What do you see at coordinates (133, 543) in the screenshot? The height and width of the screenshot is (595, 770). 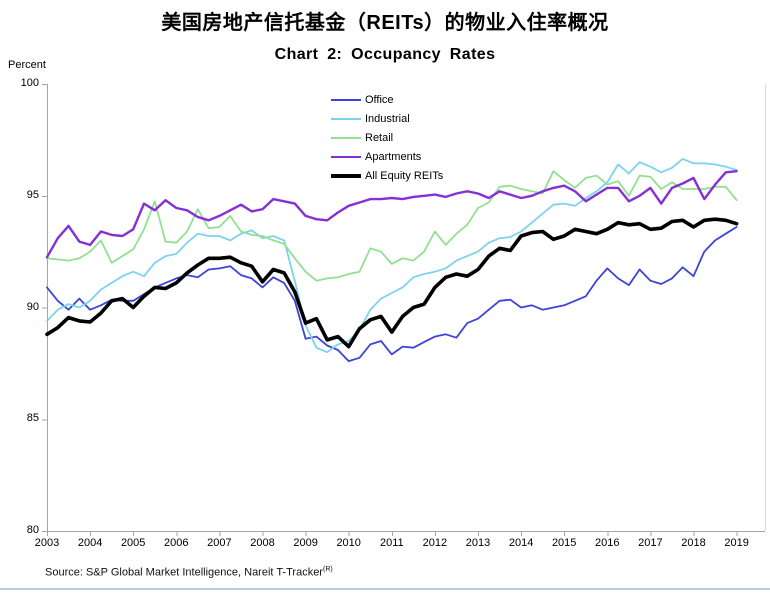 I see `x-tick-label: 2005` at bounding box center [133, 543].